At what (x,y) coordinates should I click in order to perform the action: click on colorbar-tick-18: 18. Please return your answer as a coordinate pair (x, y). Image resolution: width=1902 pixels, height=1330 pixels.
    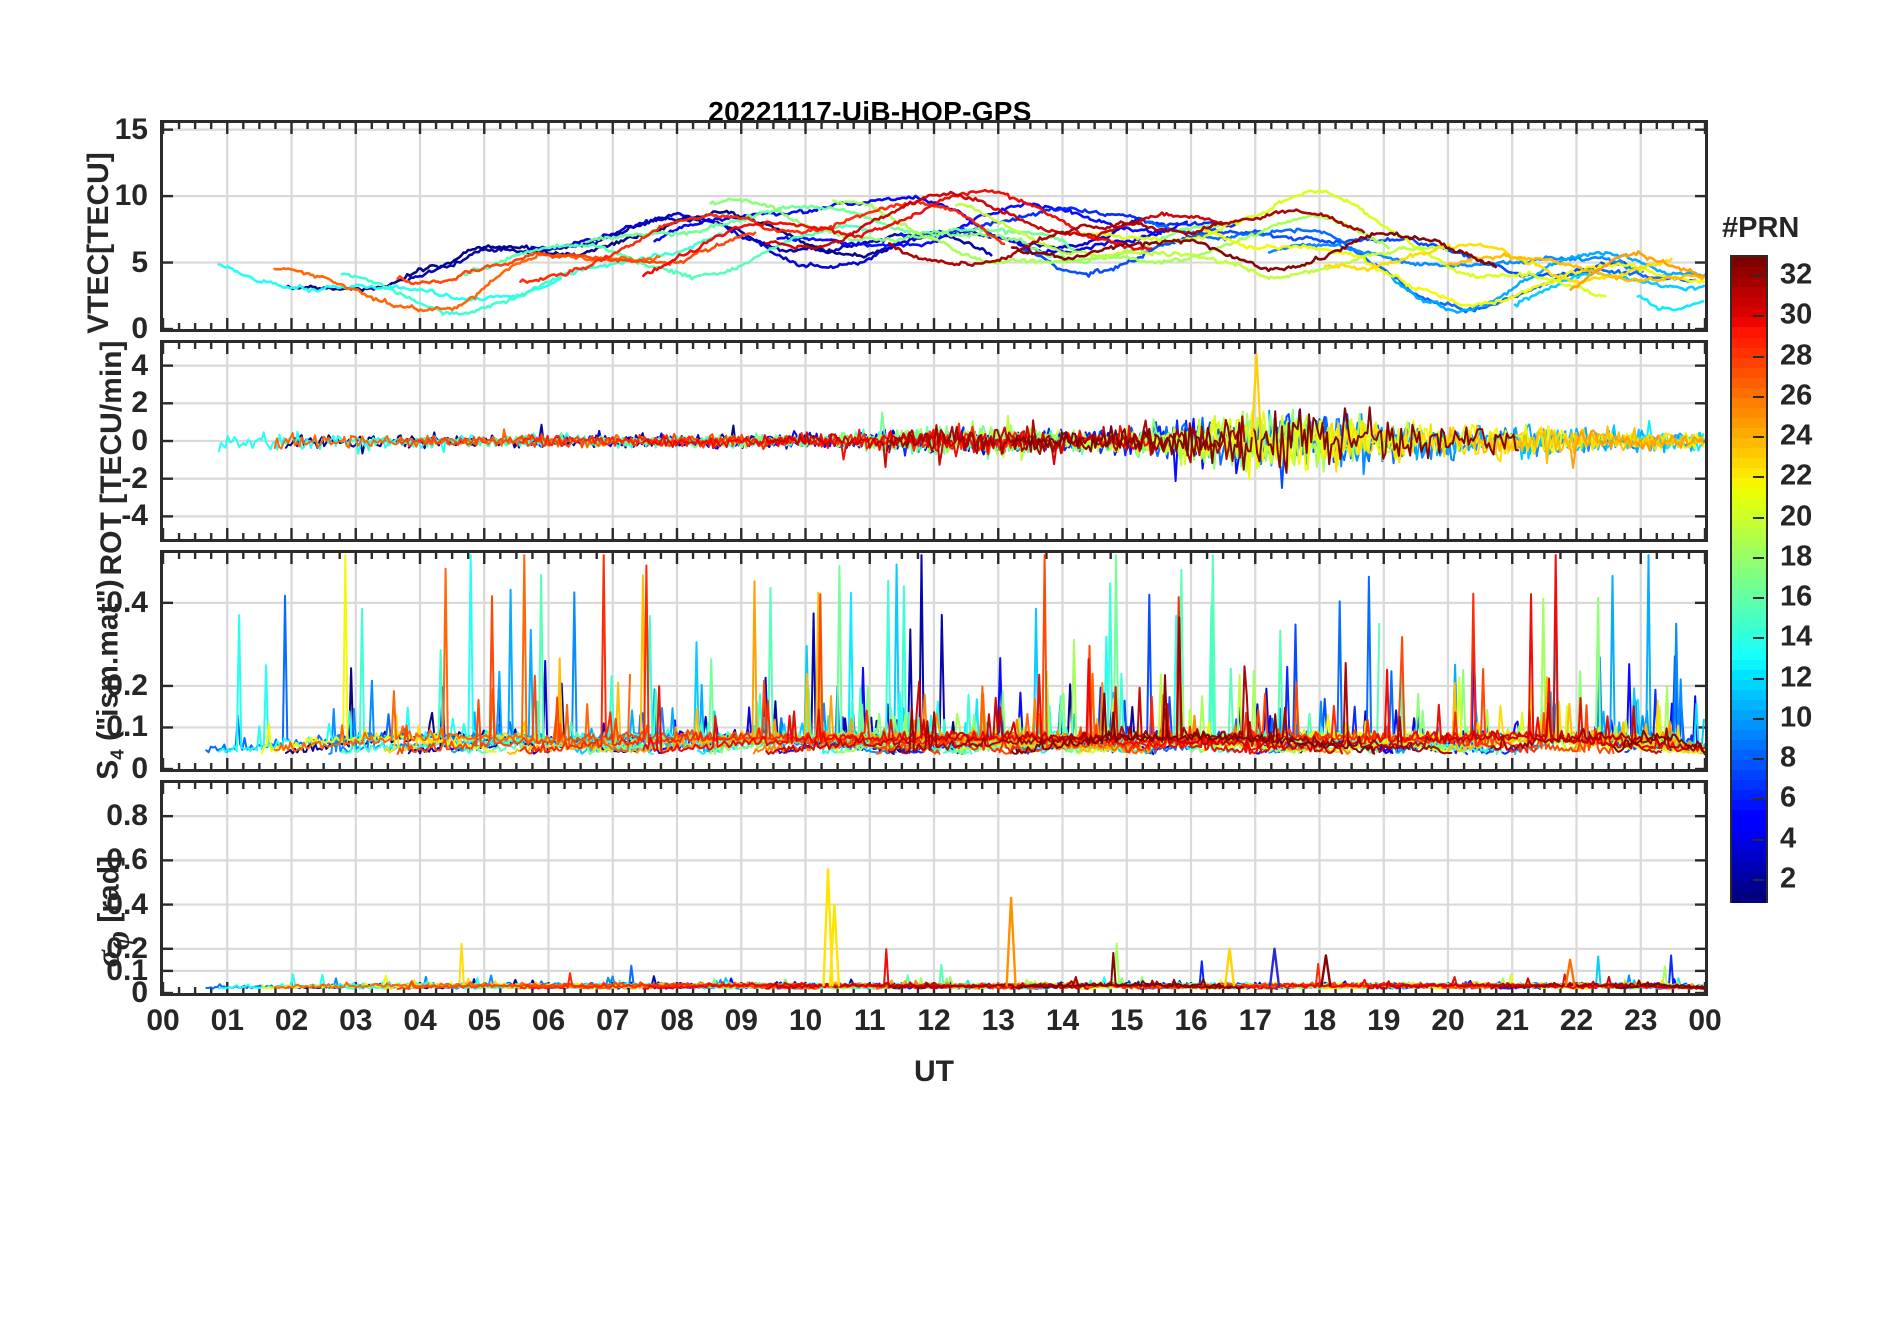
    Looking at the image, I should click on (1796, 556).